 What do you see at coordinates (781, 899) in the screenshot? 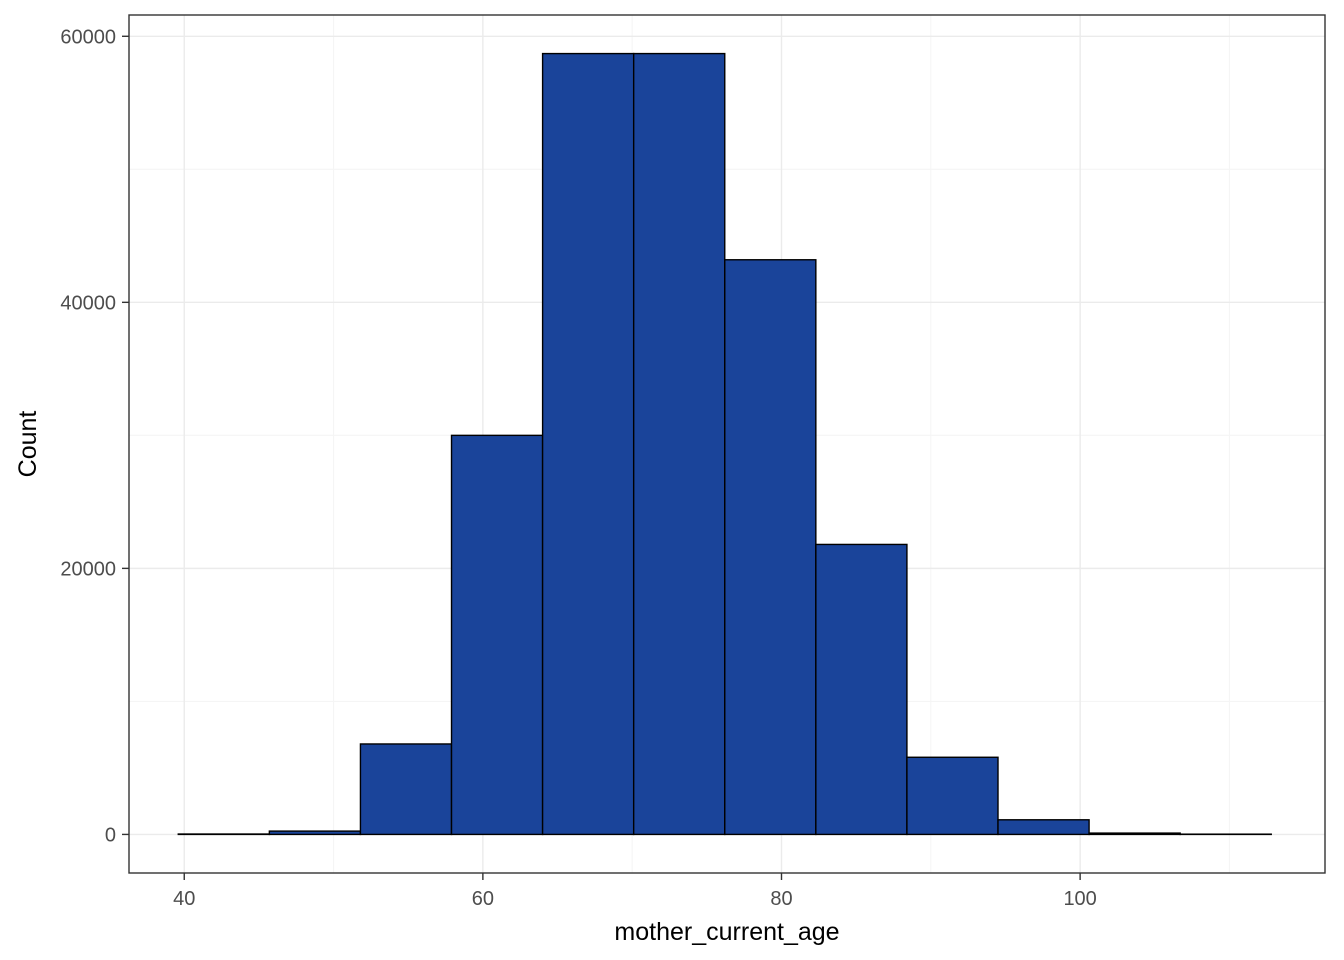
I see `x-tick-label: 80` at bounding box center [781, 899].